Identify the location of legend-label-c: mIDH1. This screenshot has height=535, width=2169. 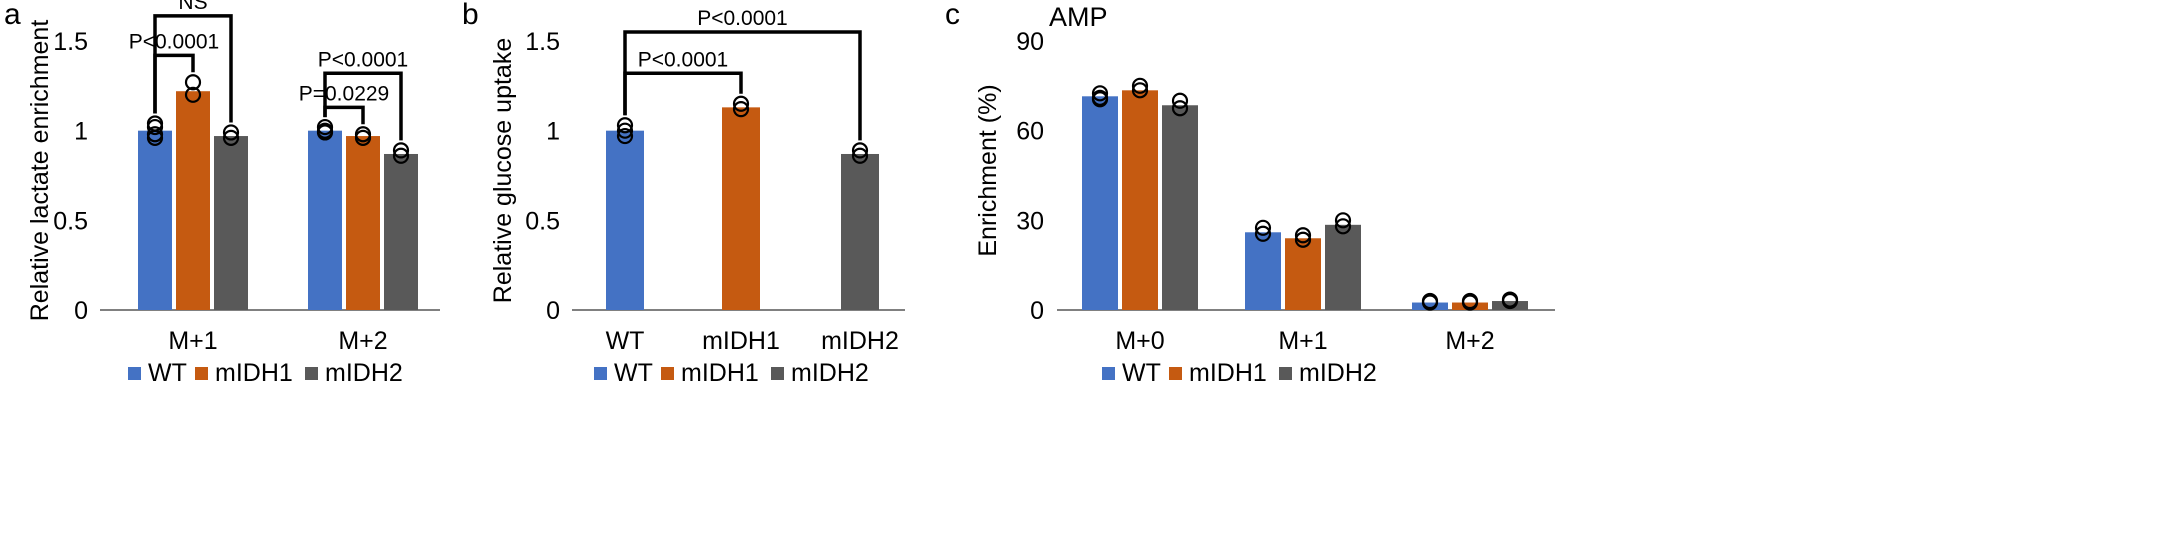
(1228, 373).